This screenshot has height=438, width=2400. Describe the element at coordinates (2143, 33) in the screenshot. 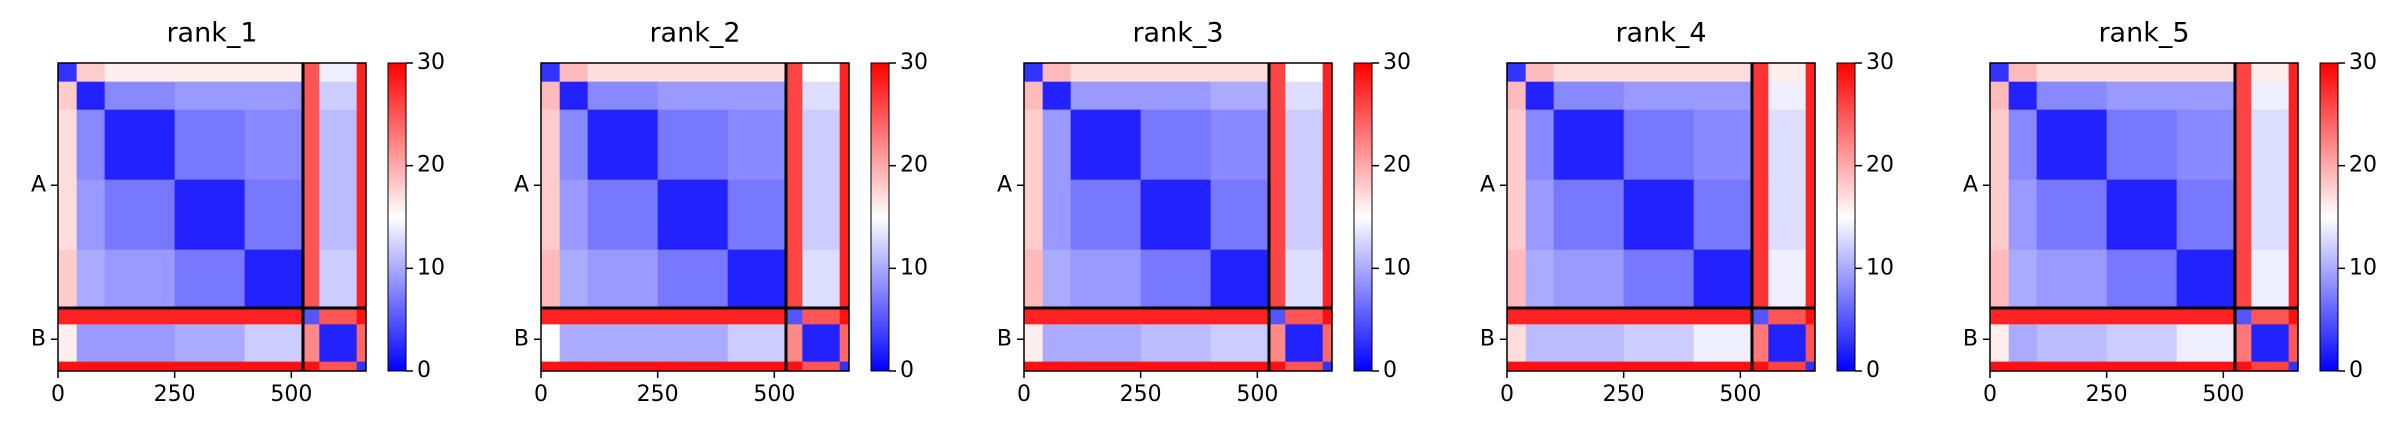

I see `panel-title: rank_5` at that location.